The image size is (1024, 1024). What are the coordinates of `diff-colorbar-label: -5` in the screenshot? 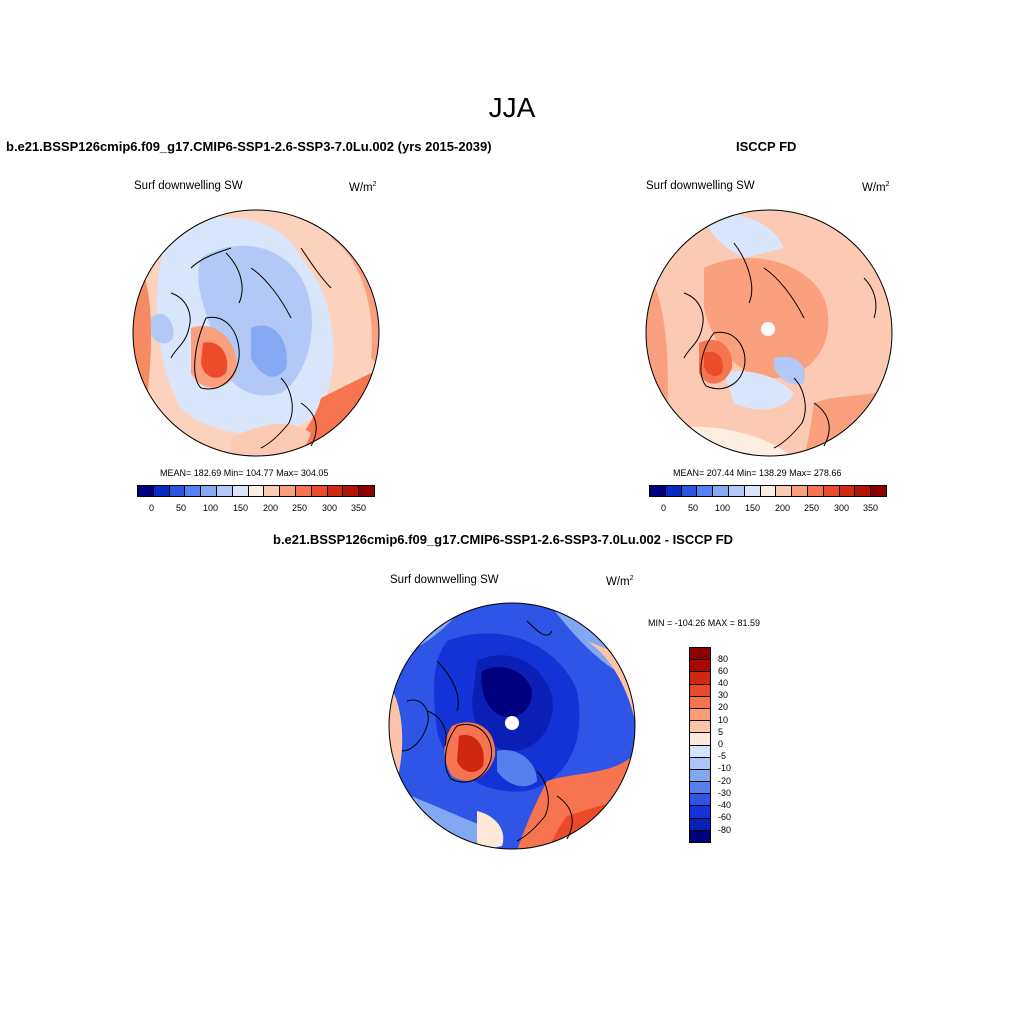 It's located at (722, 756).